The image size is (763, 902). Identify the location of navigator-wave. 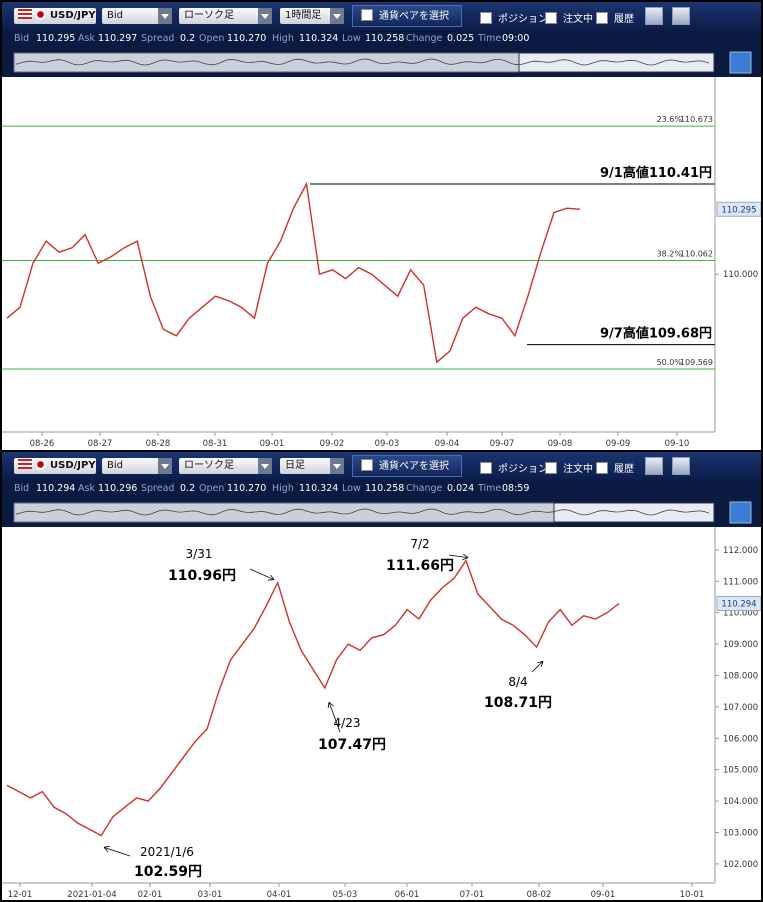
(362, 512).